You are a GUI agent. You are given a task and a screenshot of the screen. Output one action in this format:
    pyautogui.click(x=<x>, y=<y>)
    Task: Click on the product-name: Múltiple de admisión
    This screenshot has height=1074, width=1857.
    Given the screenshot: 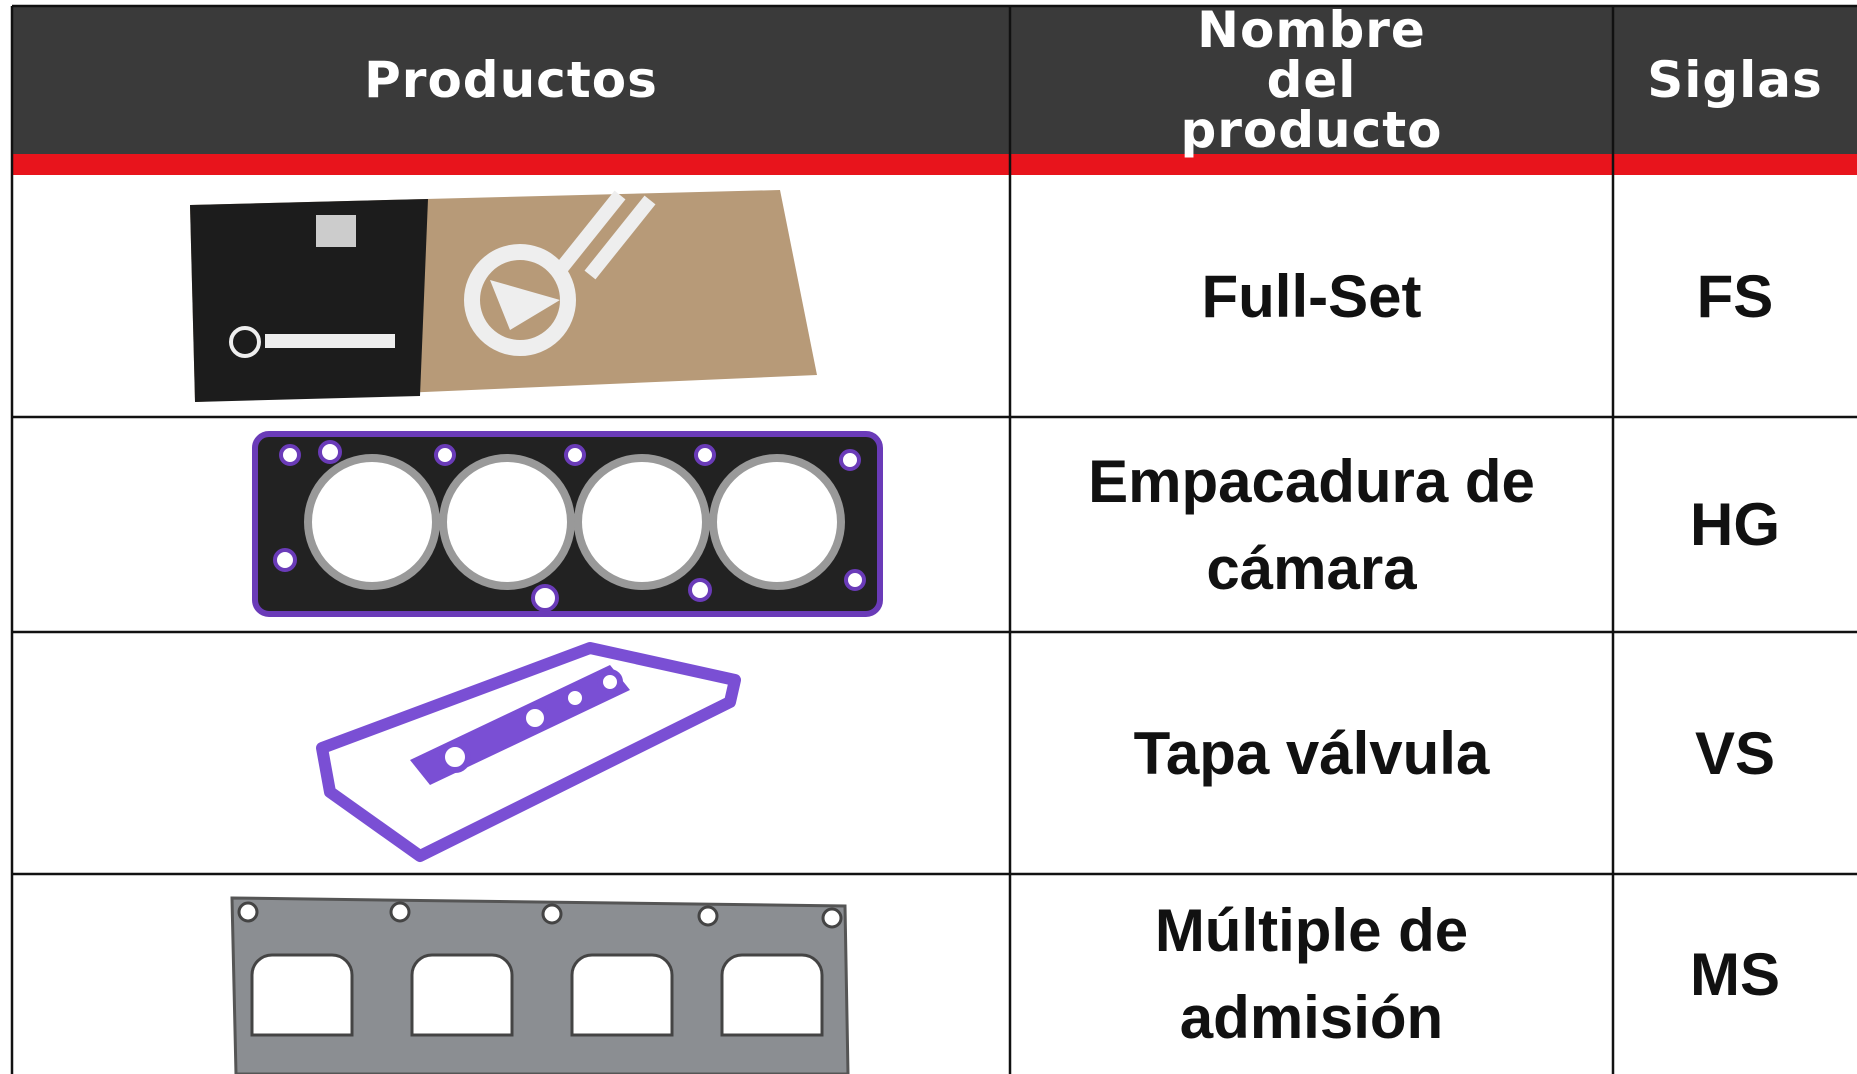 What is the action you would take?
    pyautogui.click(x=1311, y=974)
    